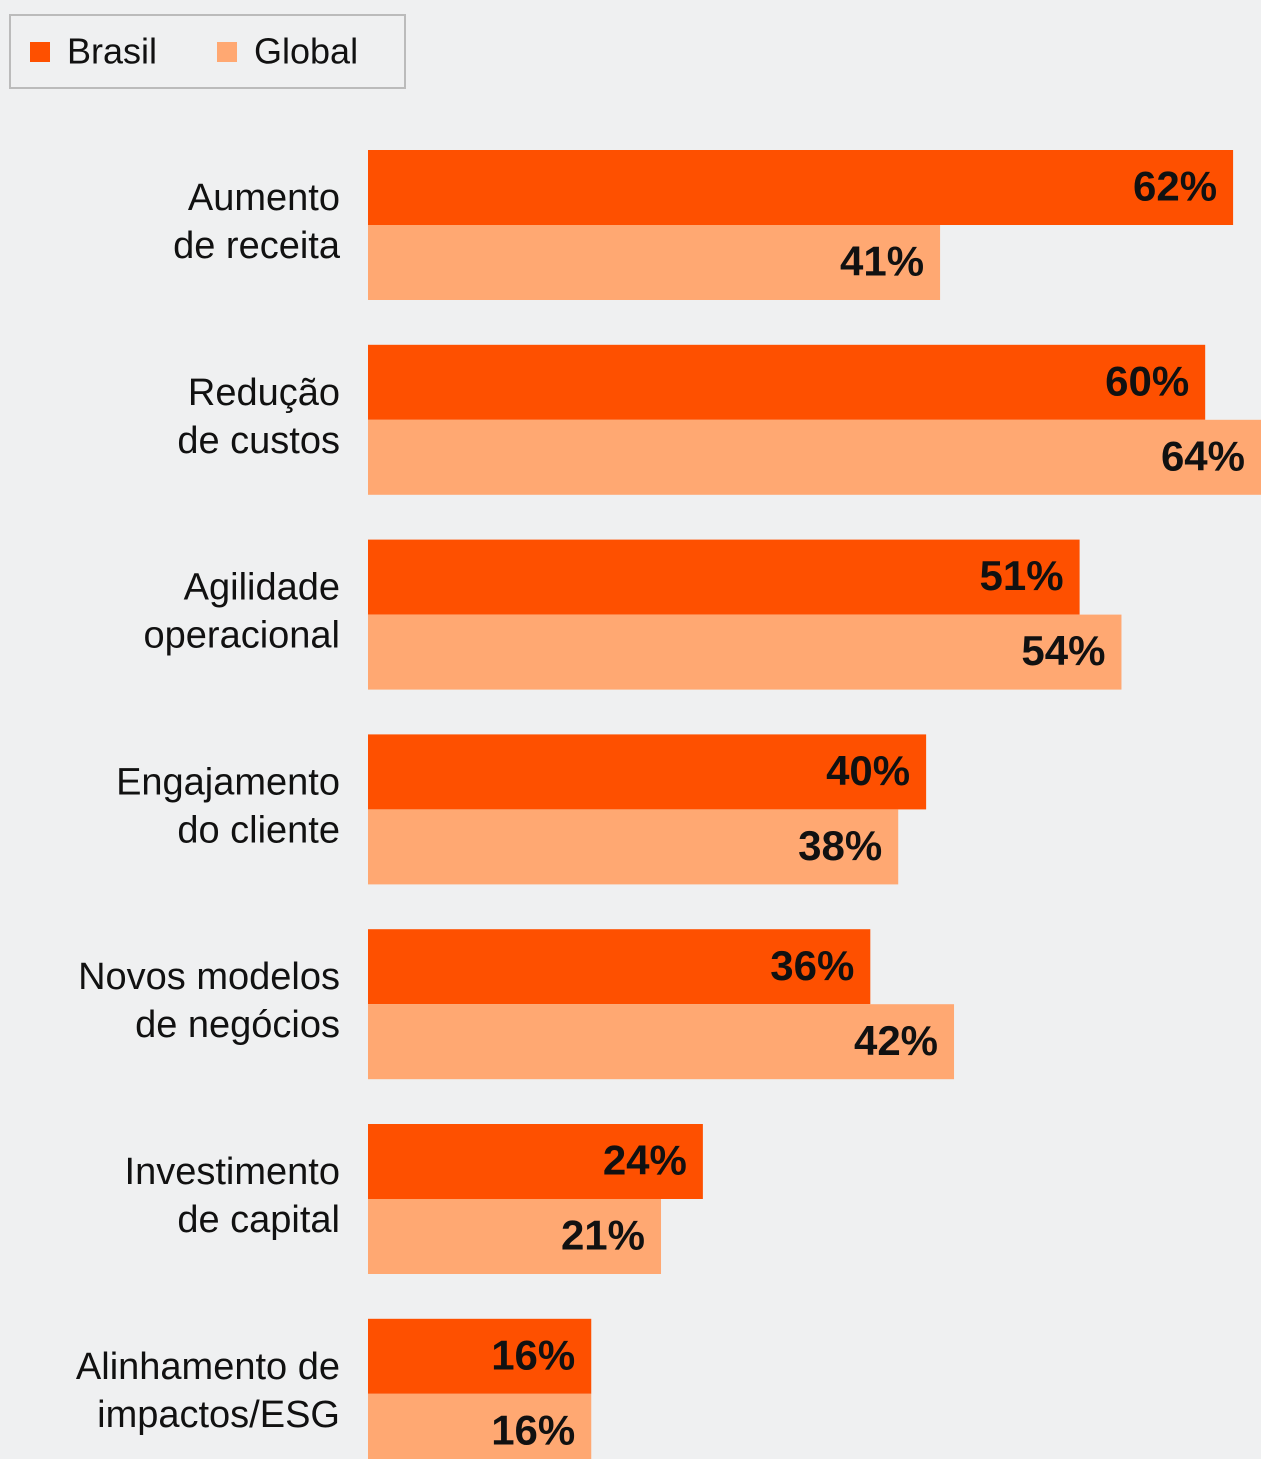 Image resolution: width=1261 pixels, height=1459 pixels. I want to click on category-label: Agilidade, so click(262, 588).